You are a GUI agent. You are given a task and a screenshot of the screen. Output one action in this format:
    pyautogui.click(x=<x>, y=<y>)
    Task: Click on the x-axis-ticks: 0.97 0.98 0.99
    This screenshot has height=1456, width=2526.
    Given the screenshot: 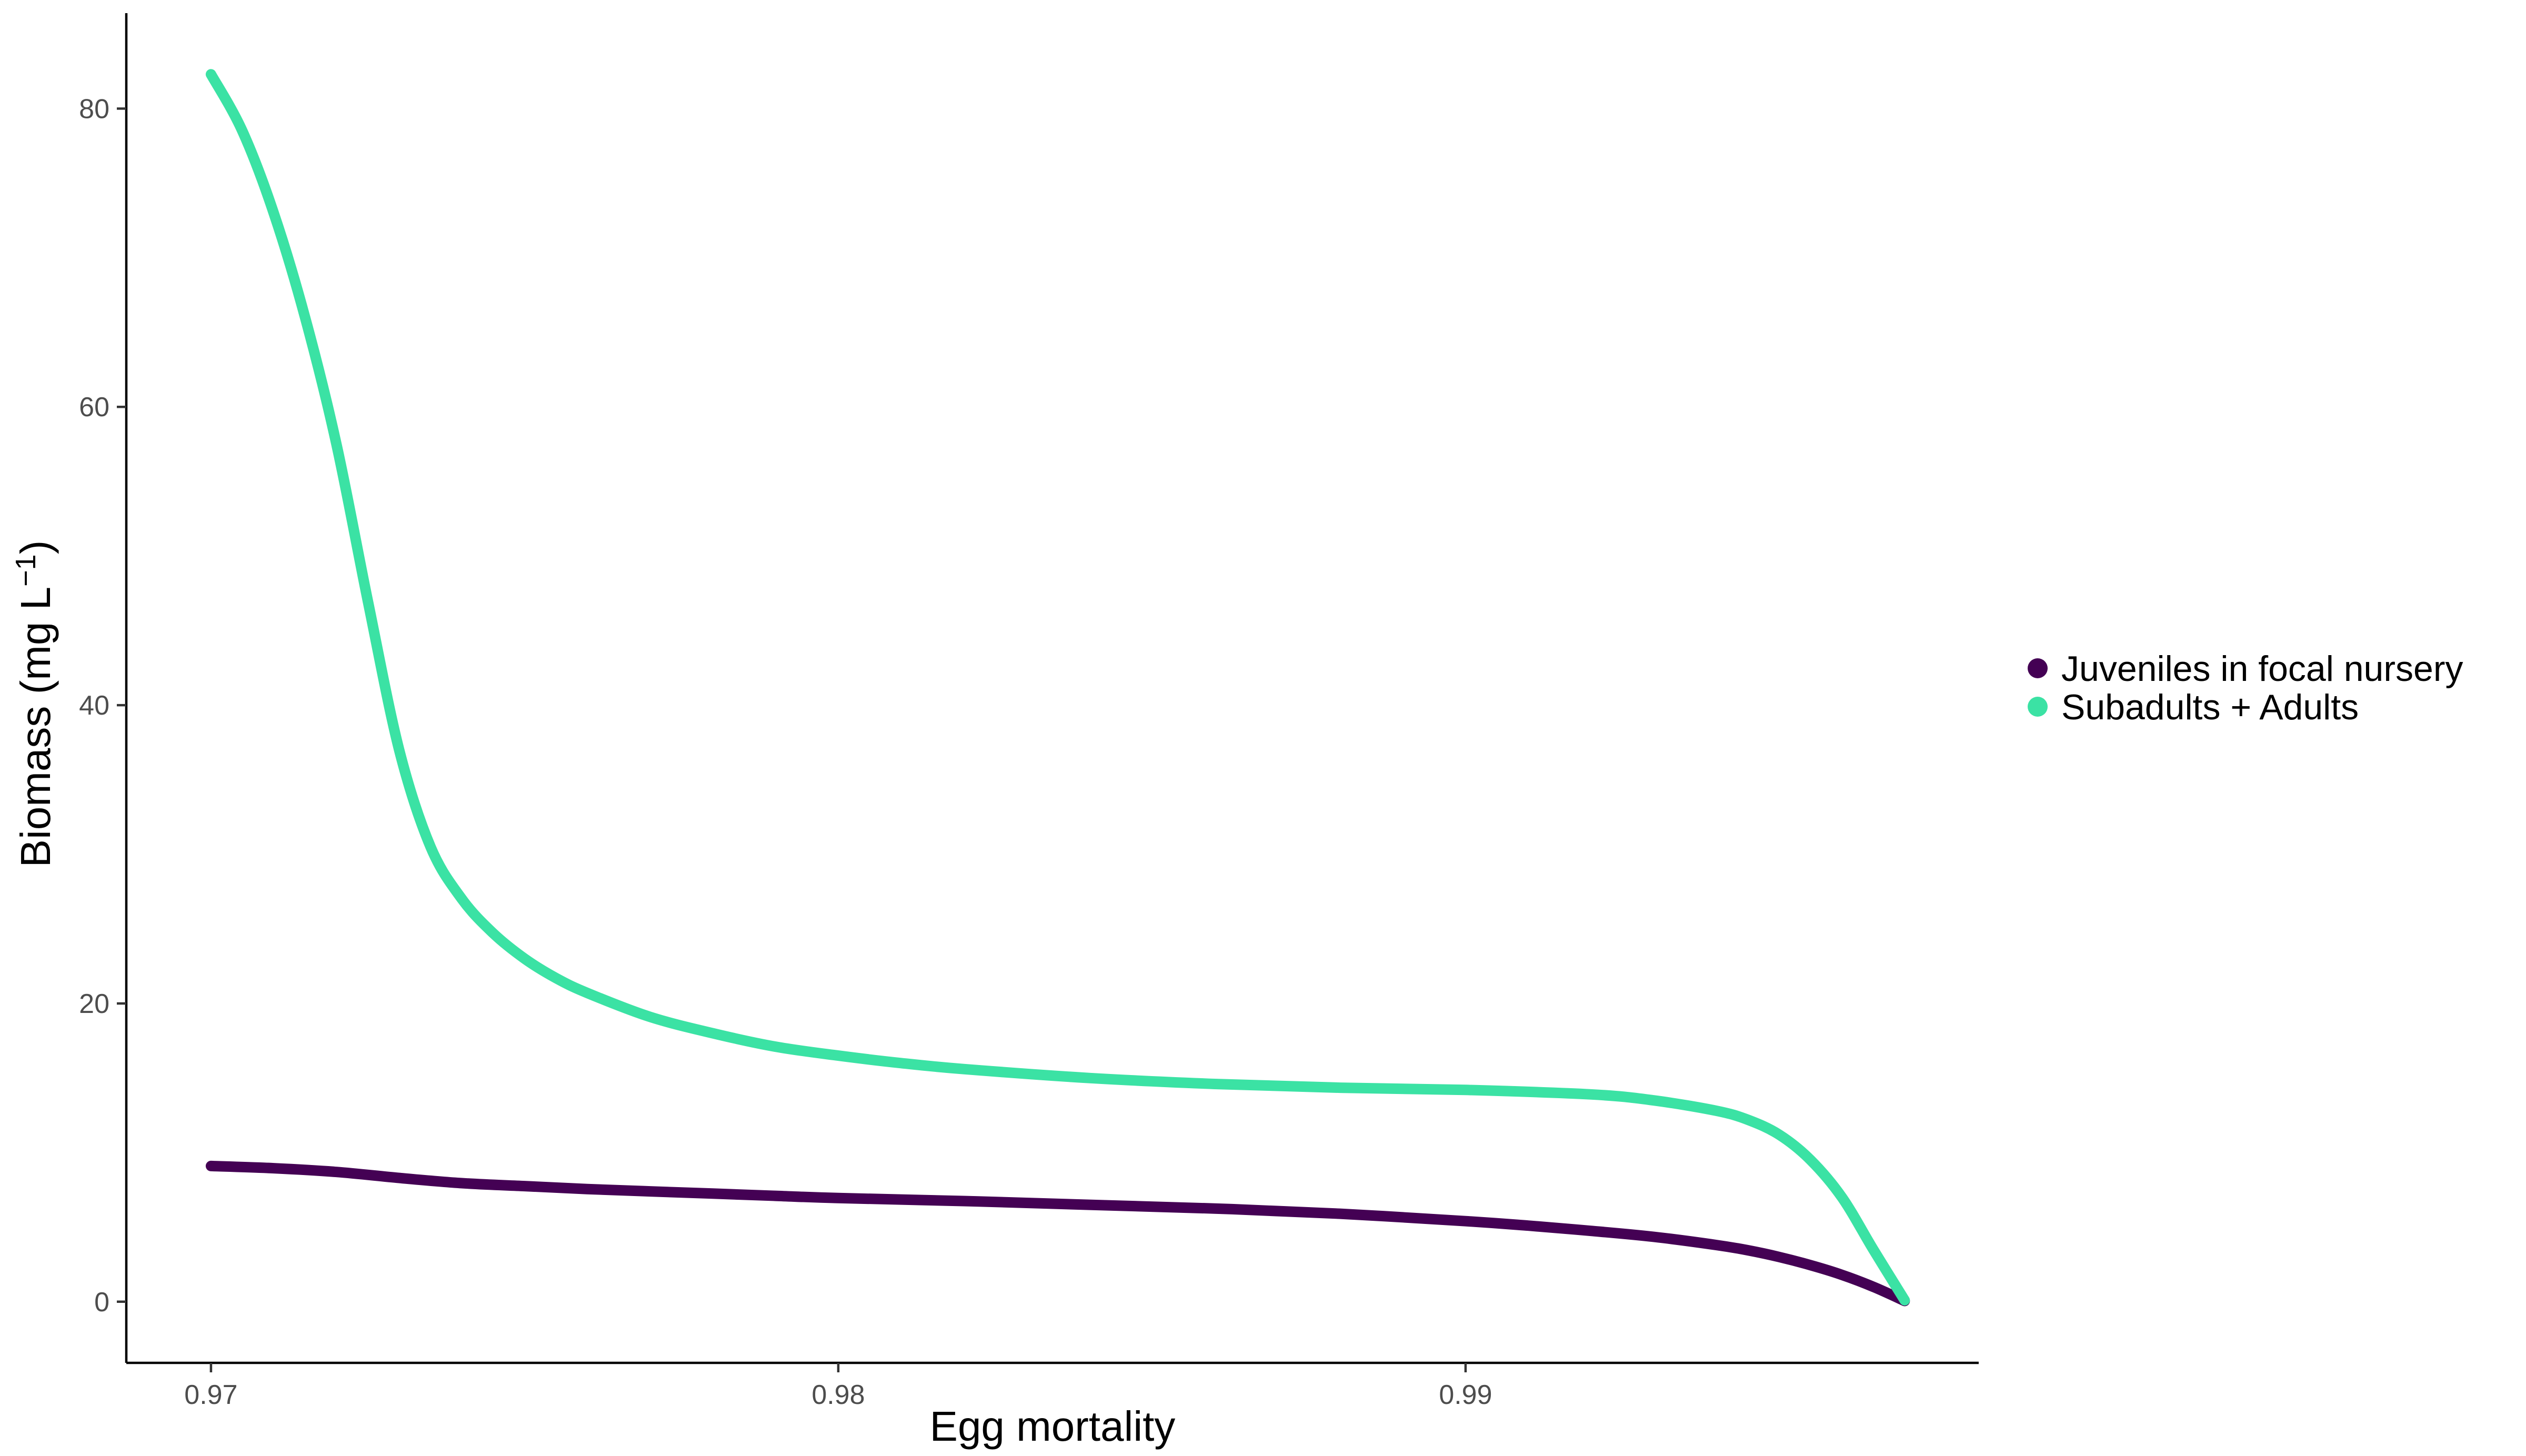 What is the action you would take?
    pyautogui.click(x=838, y=1386)
    